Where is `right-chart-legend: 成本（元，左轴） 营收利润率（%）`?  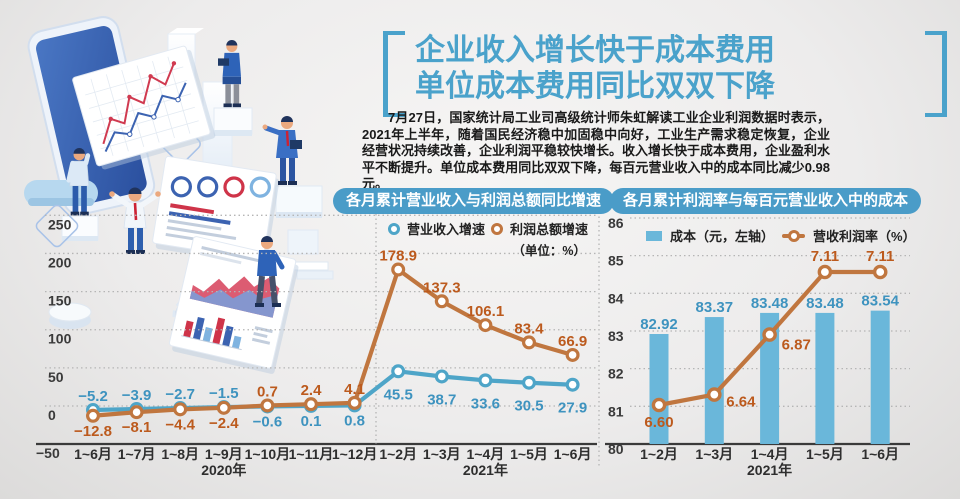
right-chart-legend: 成本（元，左轴） 营收利润率（%） is located at coordinates (781, 235).